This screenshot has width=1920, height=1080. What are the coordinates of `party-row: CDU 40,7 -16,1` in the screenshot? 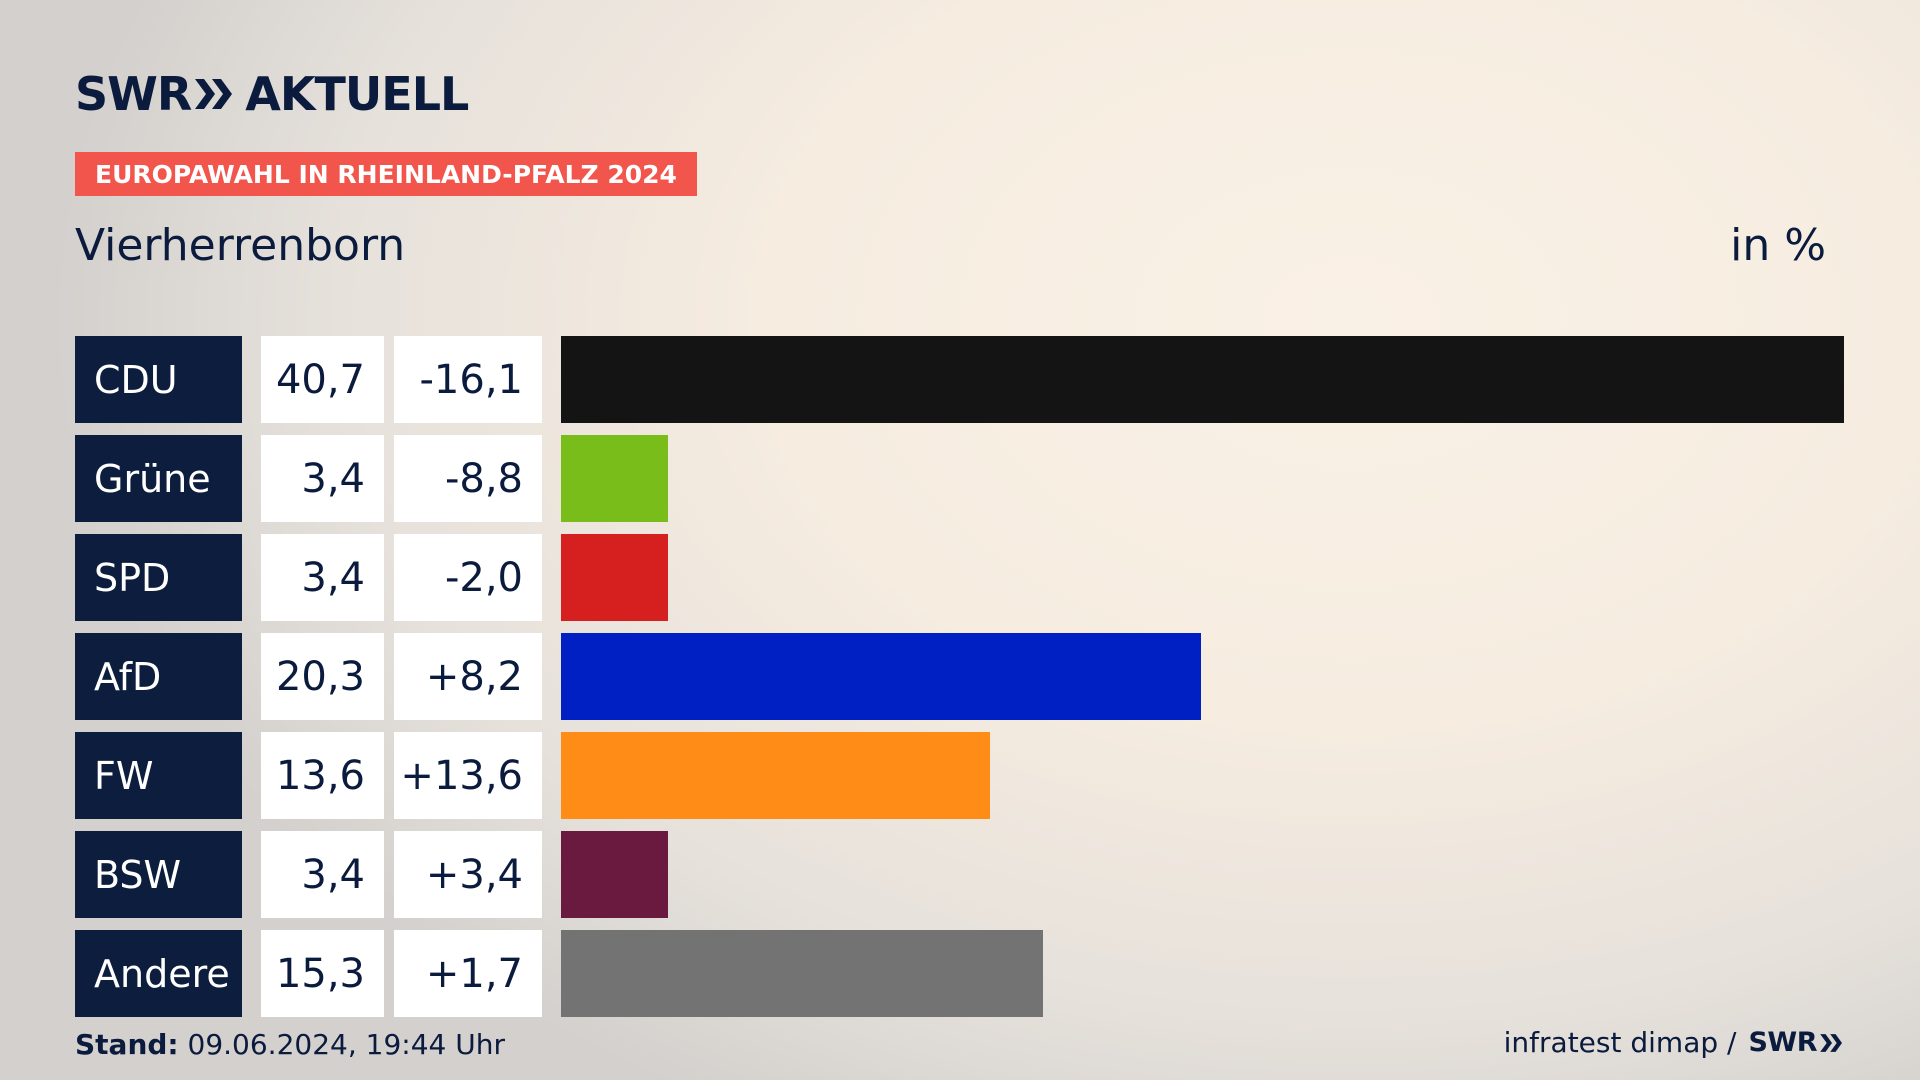 It's located at (960, 379).